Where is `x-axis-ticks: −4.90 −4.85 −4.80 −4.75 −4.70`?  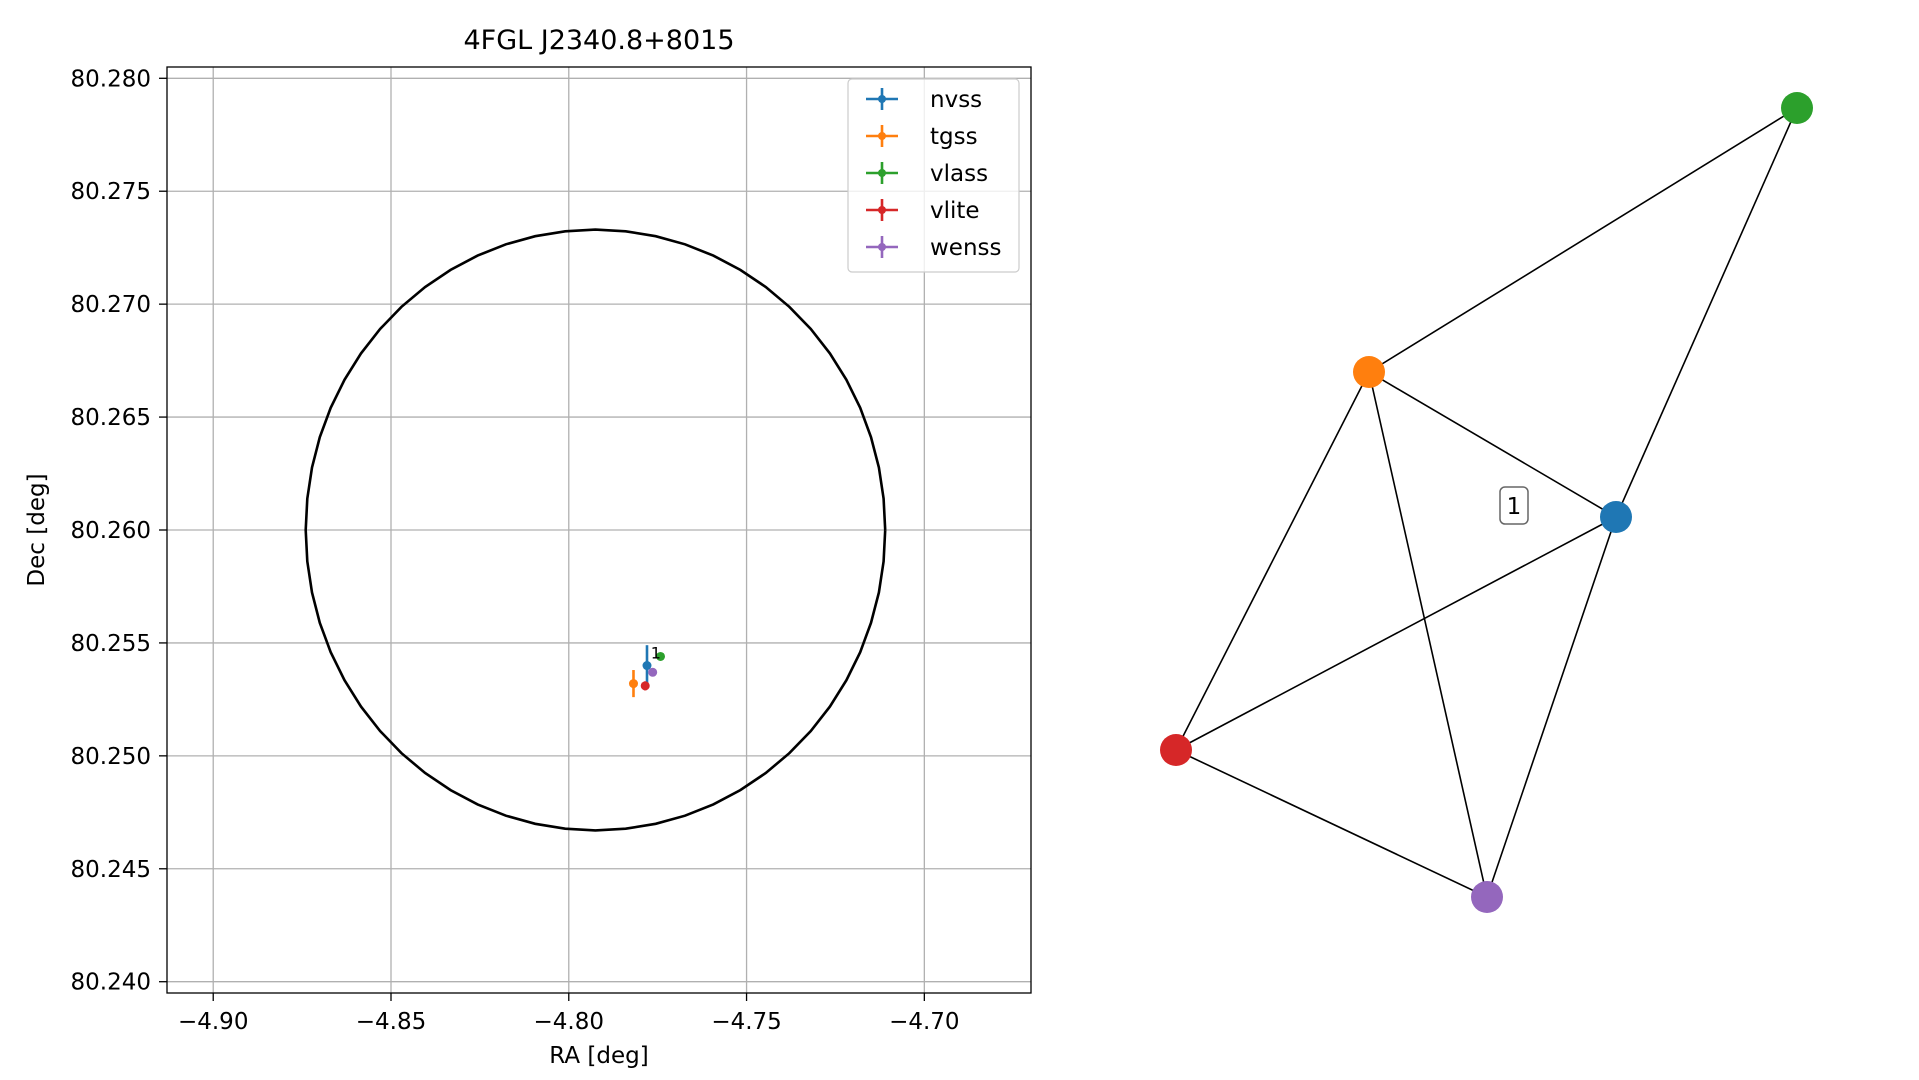 x-axis-ticks: −4.90 −4.85 −4.80 −4.75 −4.70 is located at coordinates (569, 1014).